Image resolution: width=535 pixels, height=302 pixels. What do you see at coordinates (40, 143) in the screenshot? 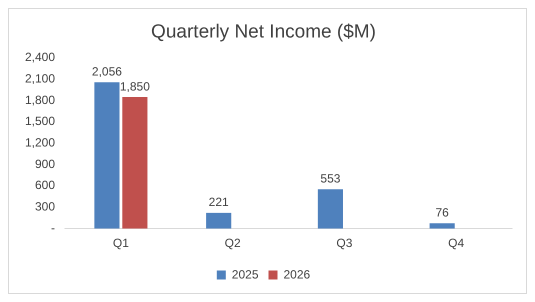
I see `y-tick-label: 1,200` at bounding box center [40, 143].